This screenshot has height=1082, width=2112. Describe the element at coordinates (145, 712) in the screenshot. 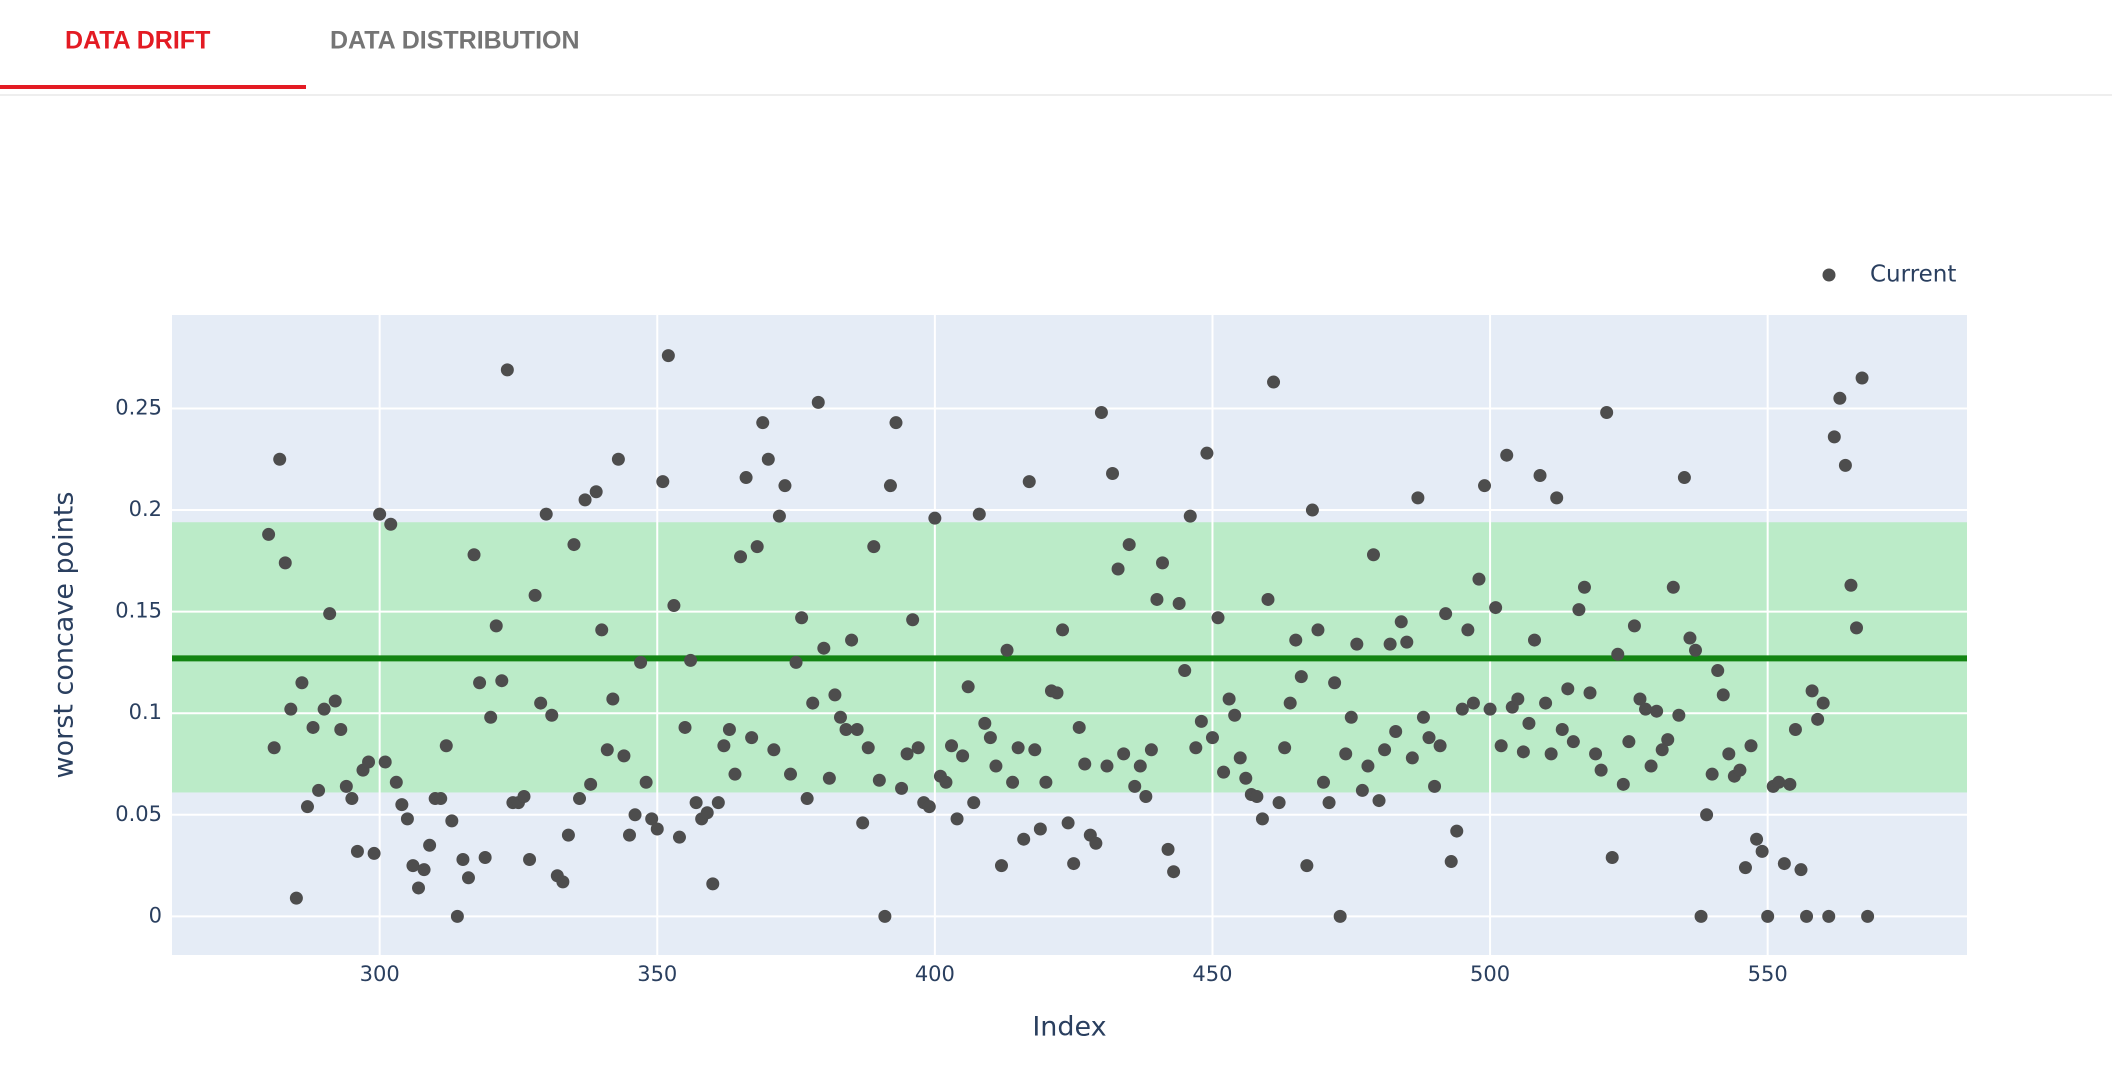

I see `y-tick-label: 0.1` at that location.